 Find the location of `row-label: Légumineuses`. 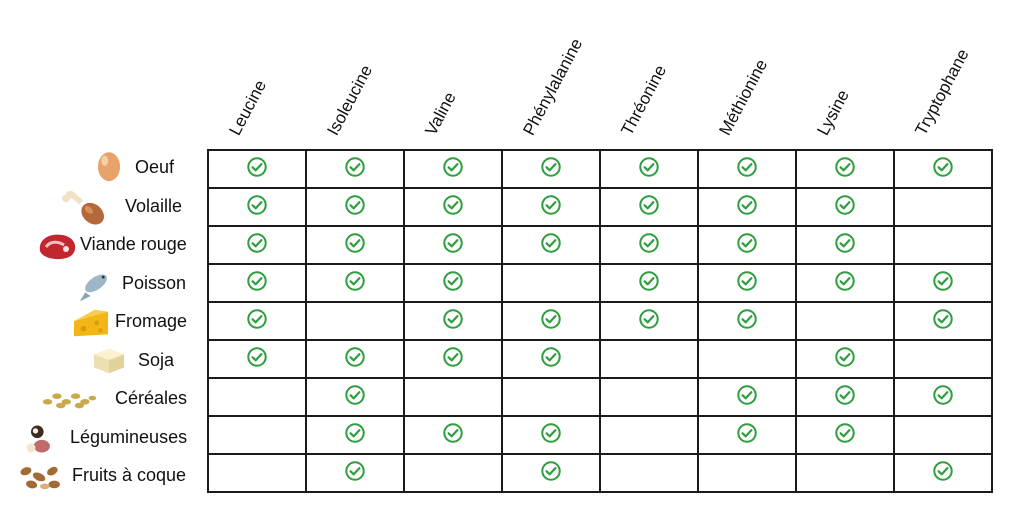

row-label: Légumineuses is located at coordinates (129, 436).